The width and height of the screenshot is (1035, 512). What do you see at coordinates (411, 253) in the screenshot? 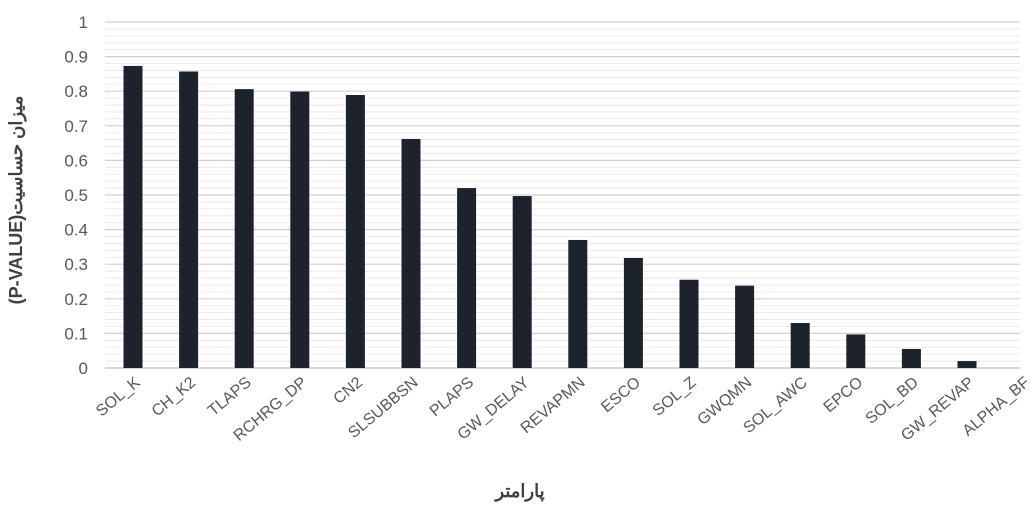
I see `bar-slsubbsn` at bounding box center [411, 253].